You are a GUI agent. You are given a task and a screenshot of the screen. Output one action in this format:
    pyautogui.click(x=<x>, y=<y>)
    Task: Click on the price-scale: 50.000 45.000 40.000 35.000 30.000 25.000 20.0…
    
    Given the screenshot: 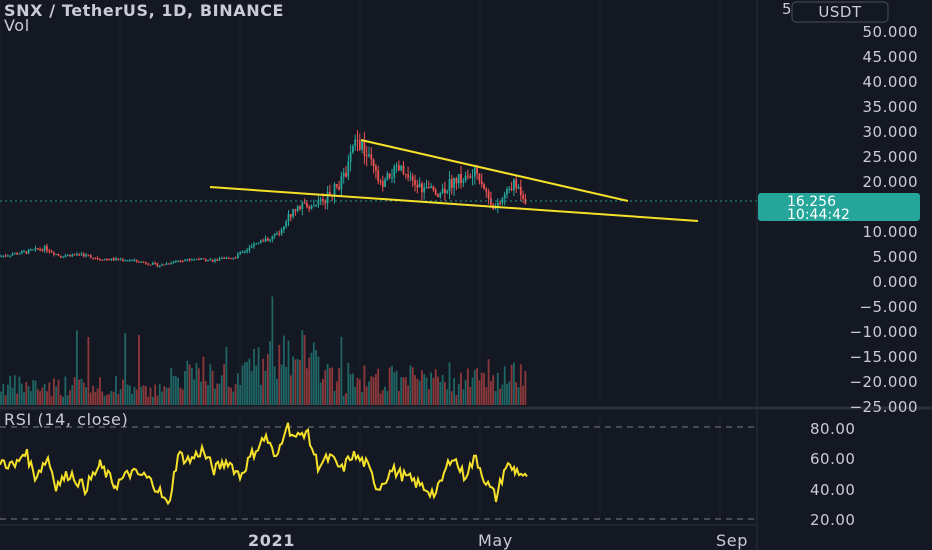 What is the action you would take?
    pyautogui.click(x=883, y=219)
    